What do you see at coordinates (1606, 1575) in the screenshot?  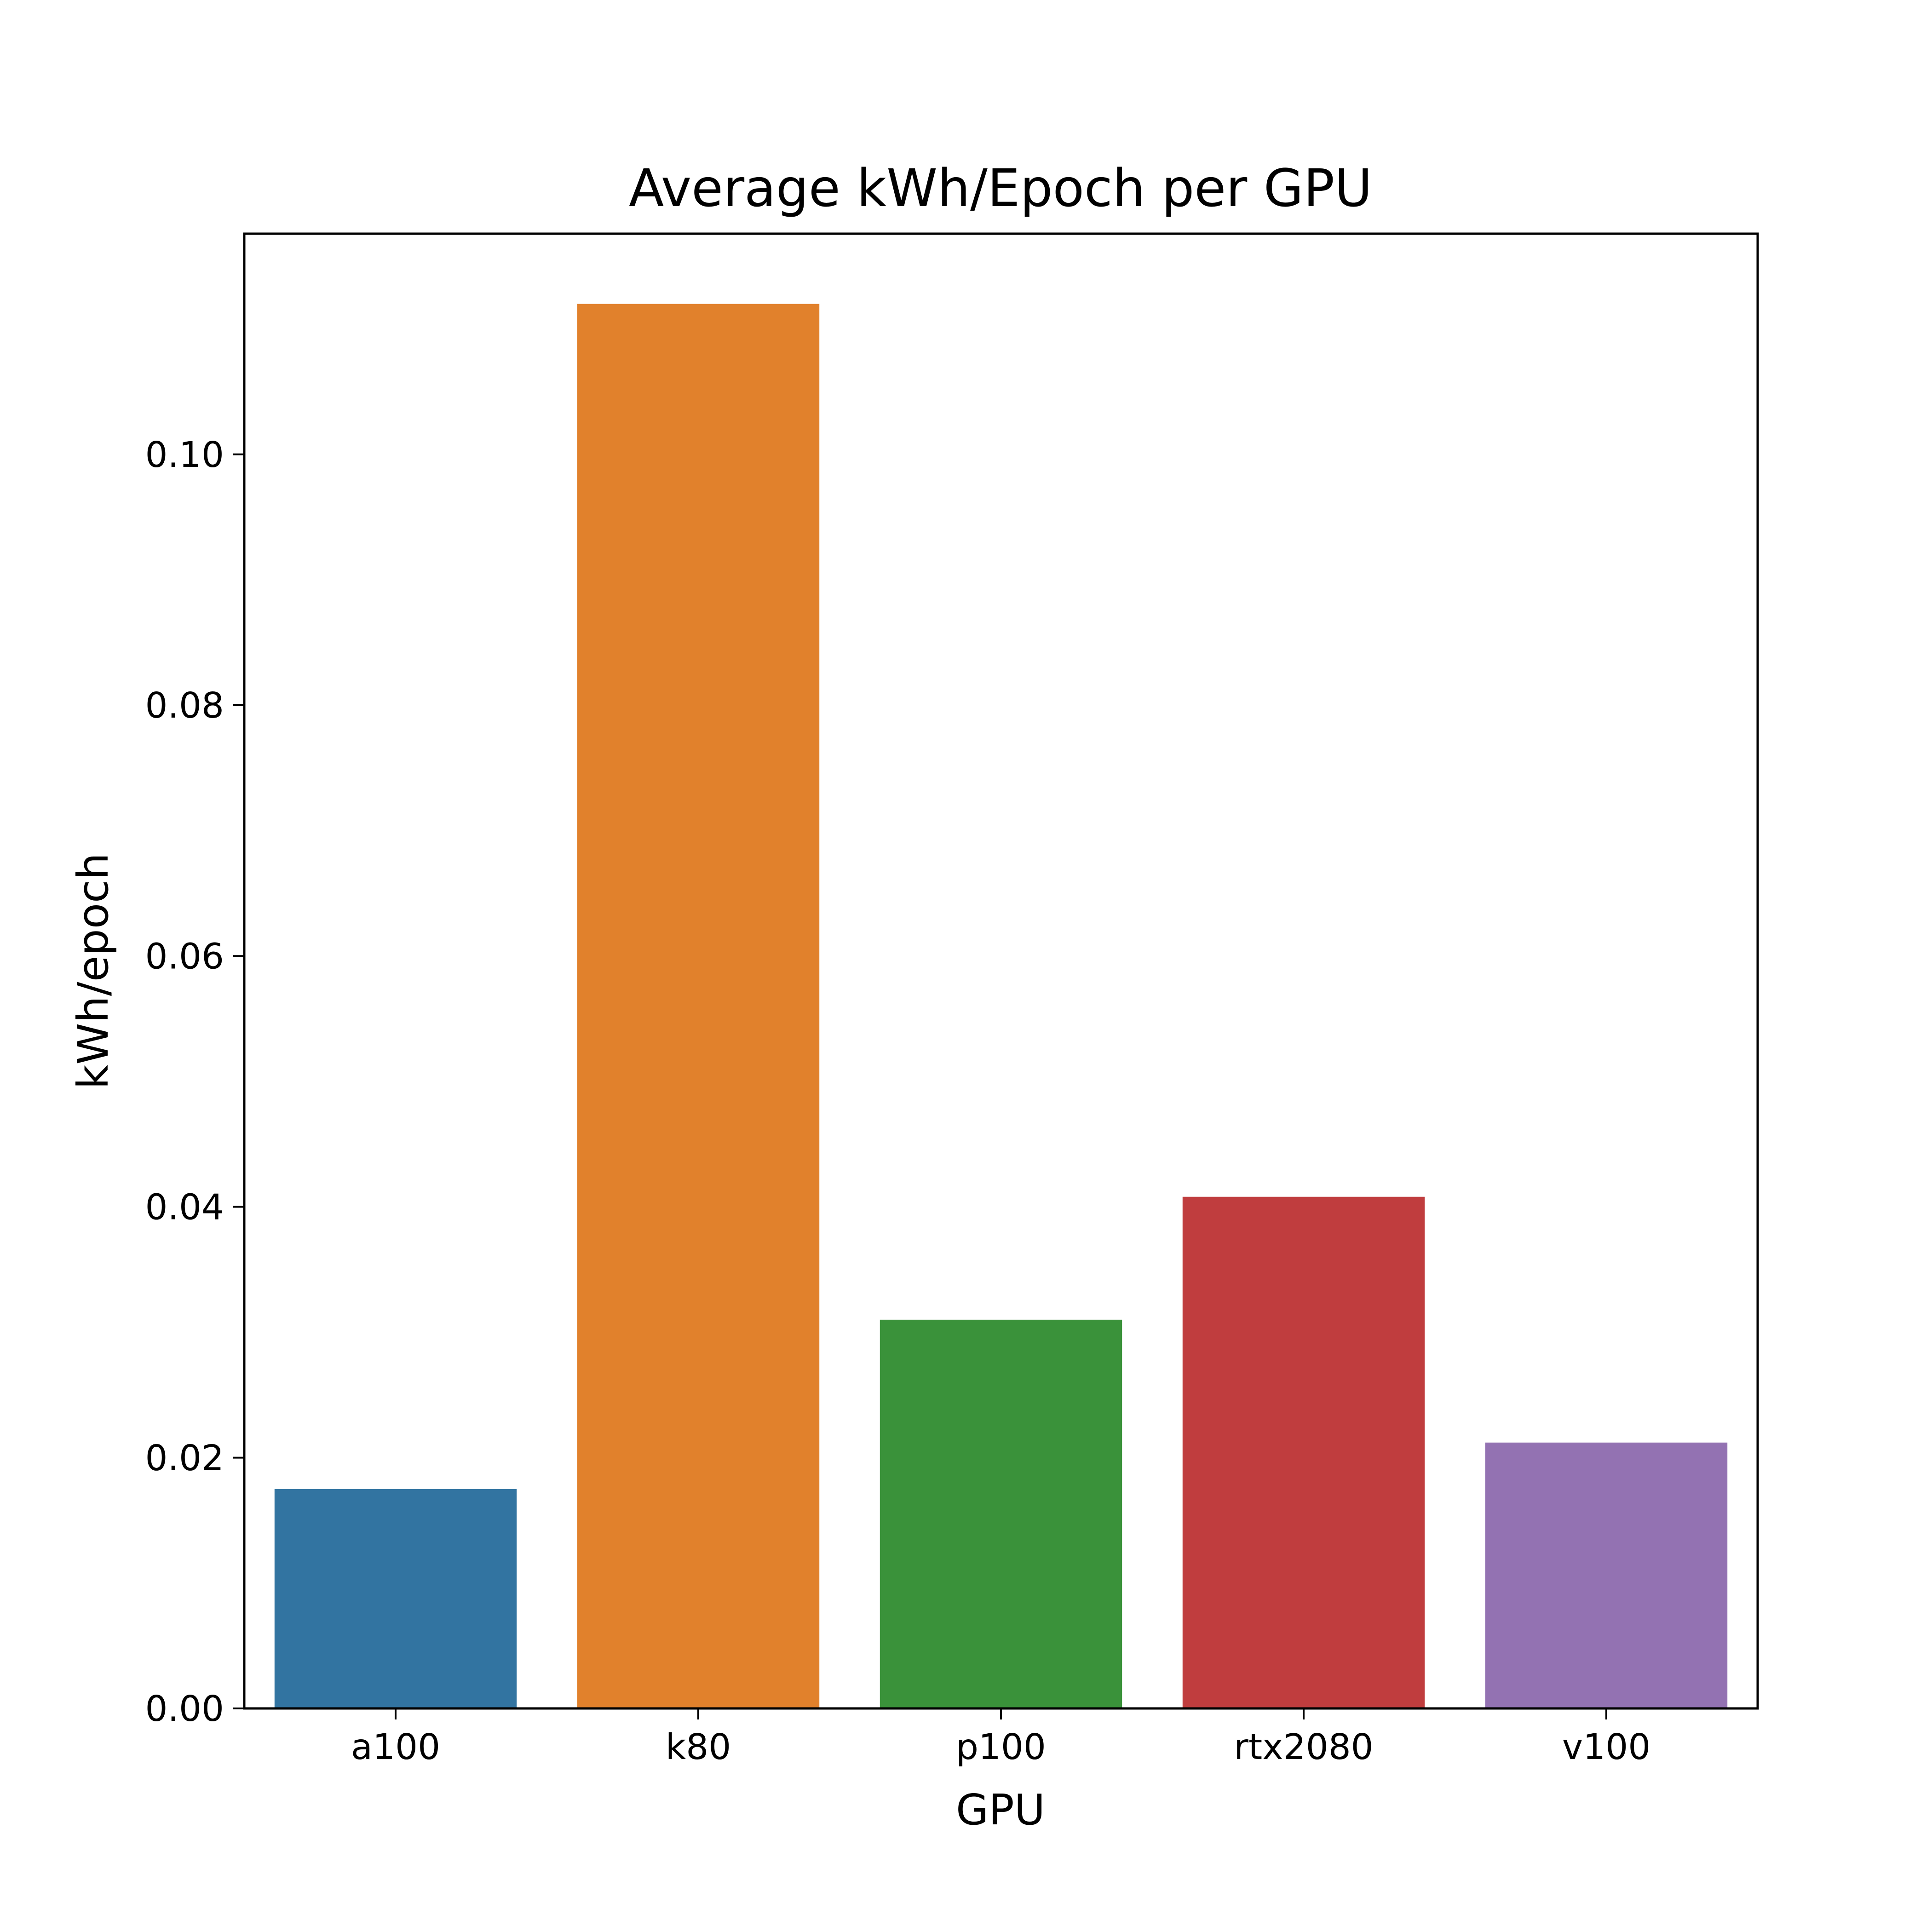 I see `bar-v100` at bounding box center [1606, 1575].